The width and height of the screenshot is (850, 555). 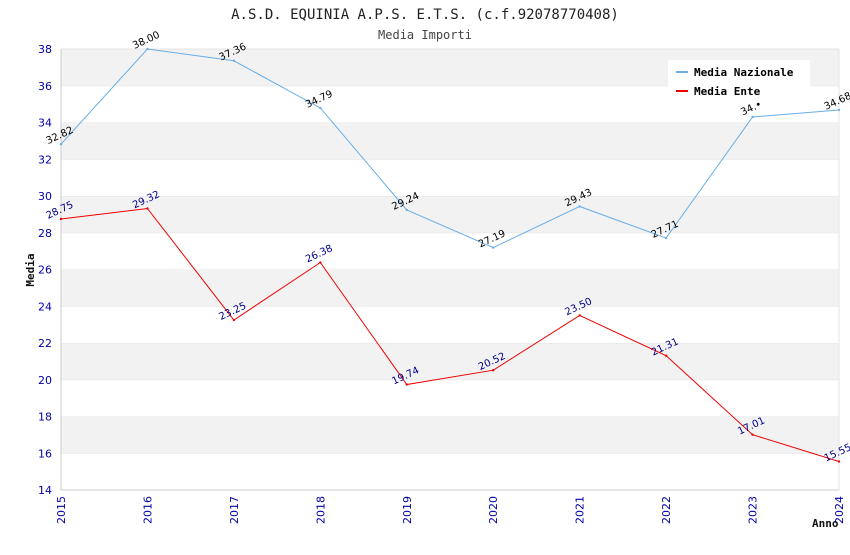 What do you see at coordinates (839, 510) in the screenshot?
I see `x-tick-label: 2024` at bounding box center [839, 510].